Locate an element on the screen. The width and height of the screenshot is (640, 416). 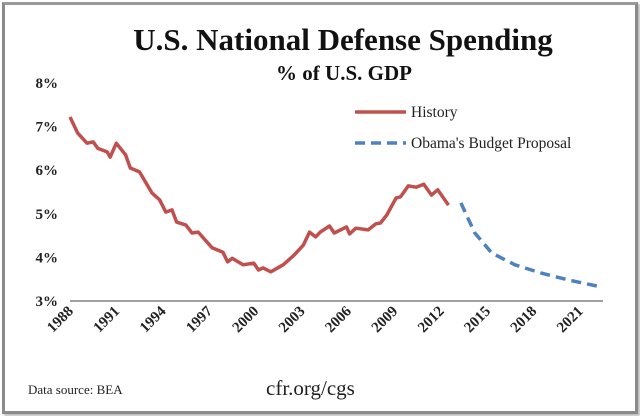
x-tick-label: 2012 is located at coordinates (431, 320).